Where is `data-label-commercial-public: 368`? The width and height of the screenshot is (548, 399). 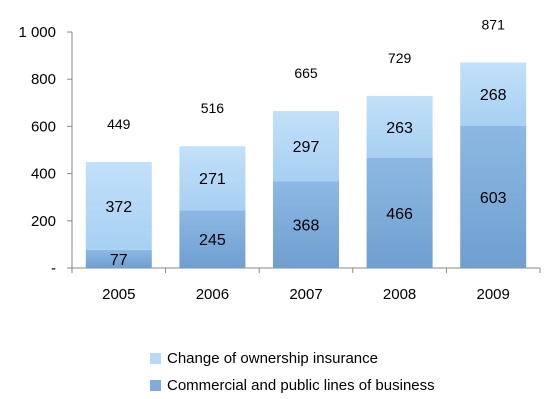
data-label-commercial-public: 368 is located at coordinates (306, 226).